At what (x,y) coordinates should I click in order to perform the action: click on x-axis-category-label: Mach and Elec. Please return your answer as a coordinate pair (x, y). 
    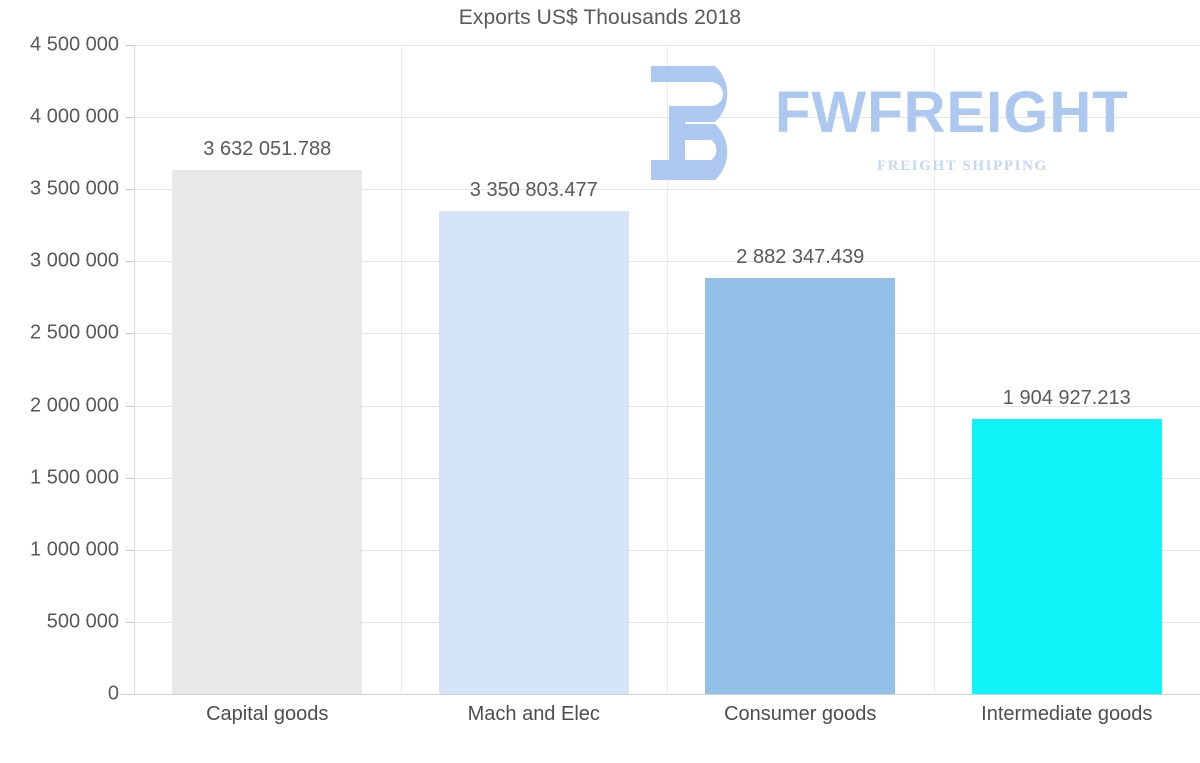
    Looking at the image, I should click on (533, 714).